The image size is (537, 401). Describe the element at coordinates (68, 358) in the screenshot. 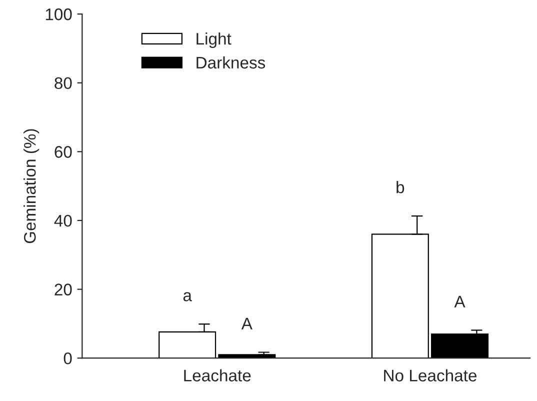

I see `y-tick-label: 0` at that location.